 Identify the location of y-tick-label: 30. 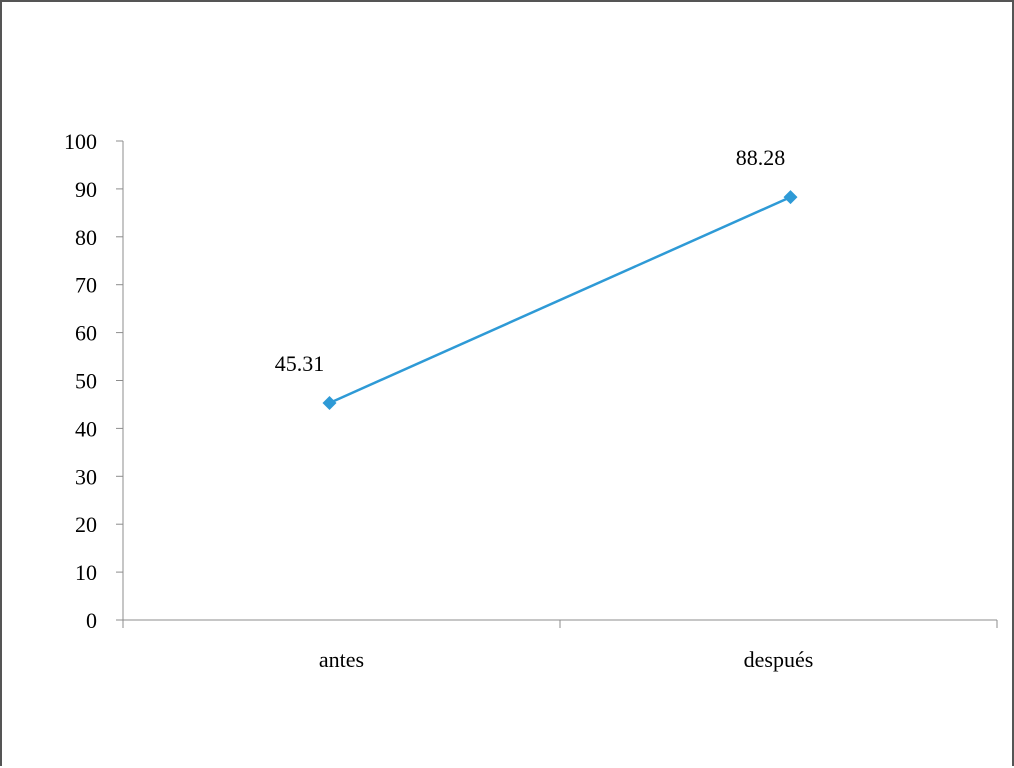
(86, 476).